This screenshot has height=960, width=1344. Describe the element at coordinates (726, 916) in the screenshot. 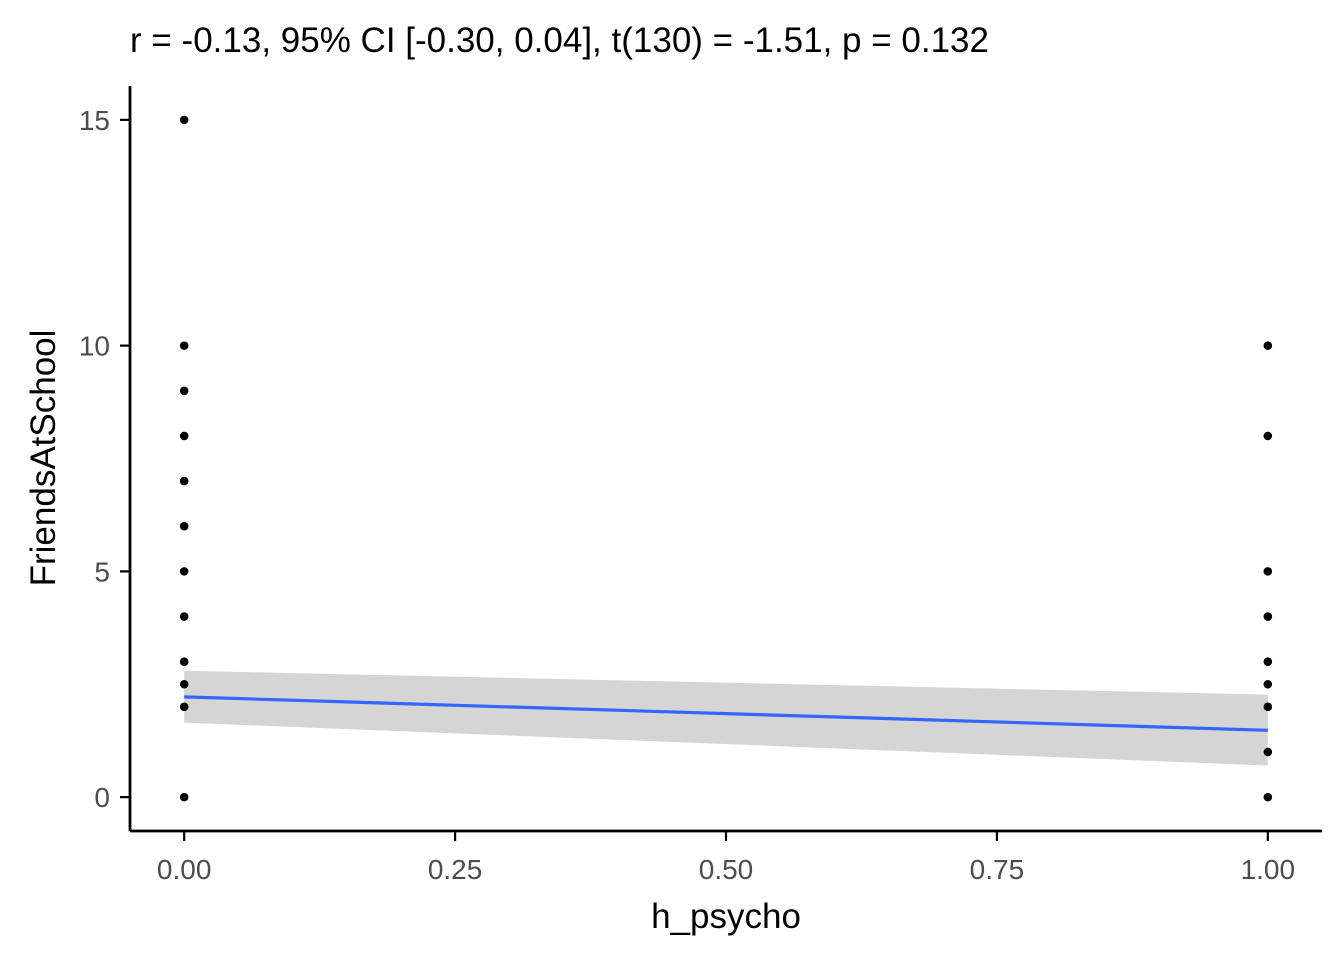

I see `x-axis-title: h_psycho` at that location.